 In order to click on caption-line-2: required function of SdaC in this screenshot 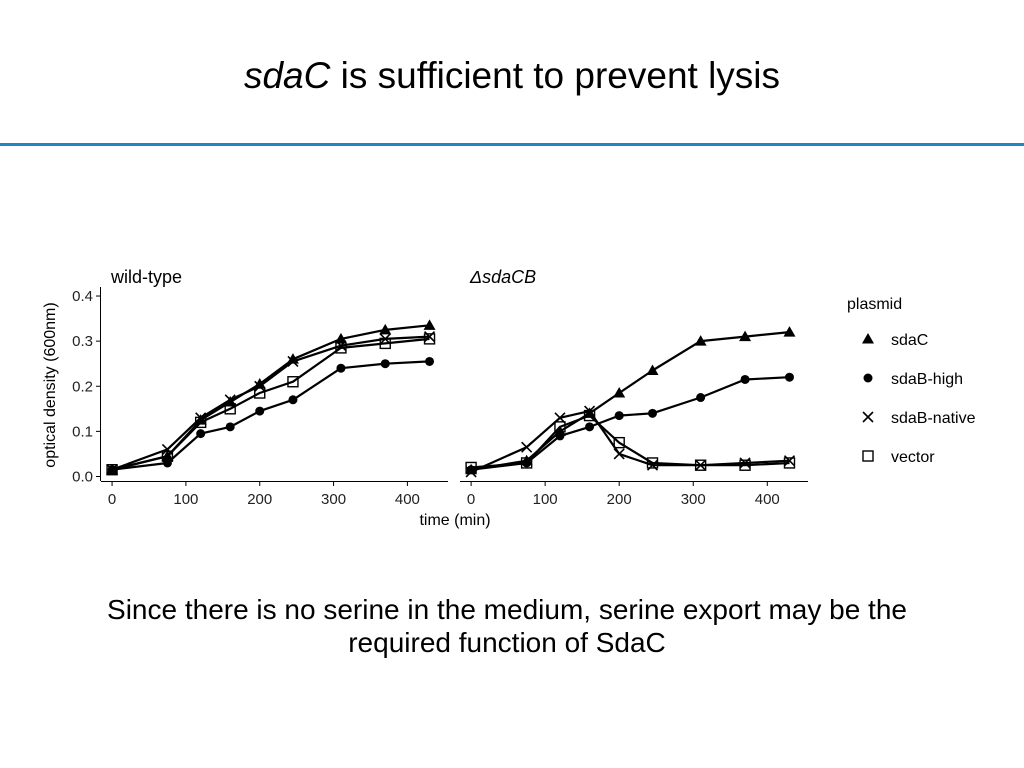, I will do `click(507, 642)`.